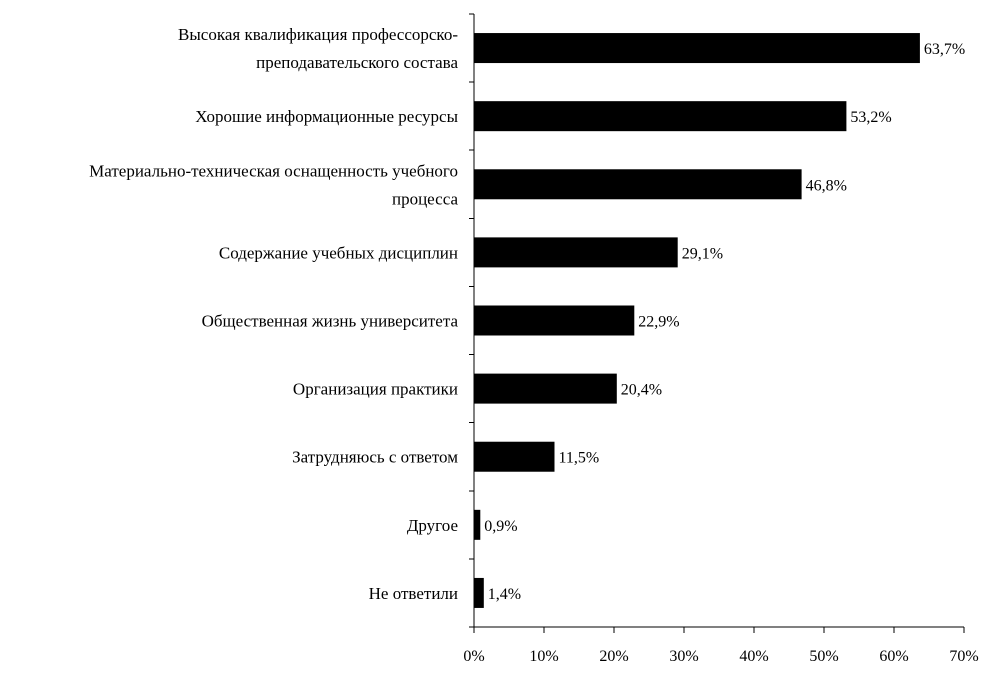  What do you see at coordinates (893, 656) in the screenshot?
I see `x-tick-label-6: 60%` at bounding box center [893, 656].